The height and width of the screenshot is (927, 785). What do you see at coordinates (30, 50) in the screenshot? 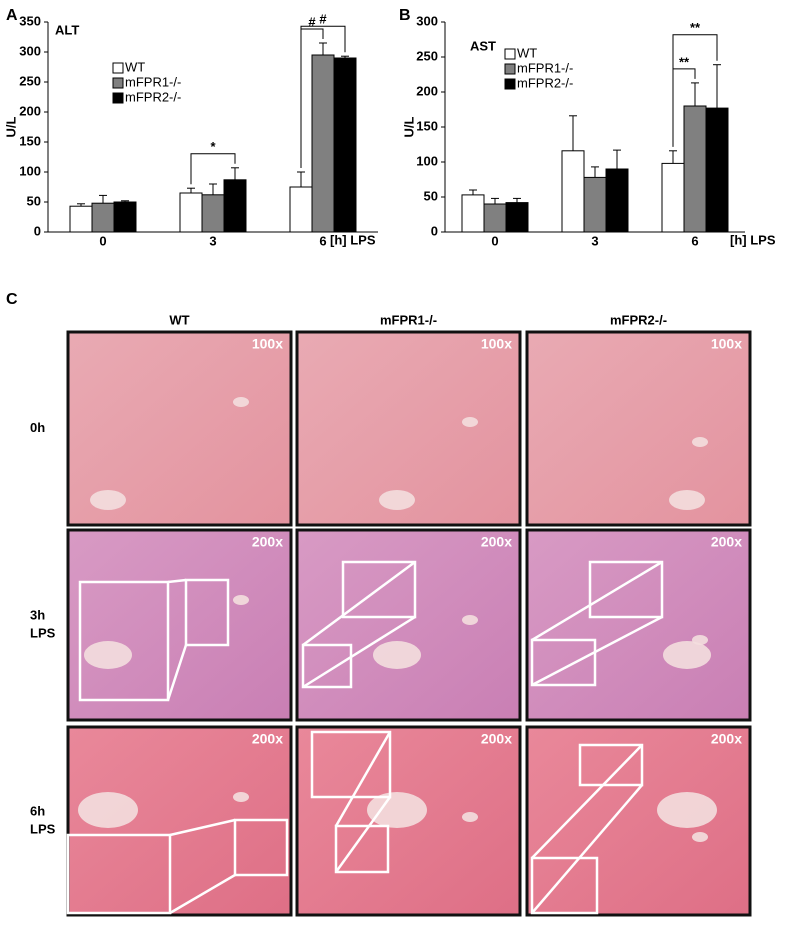
I see `y-tick-label: 300` at bounding box center [30, 50].